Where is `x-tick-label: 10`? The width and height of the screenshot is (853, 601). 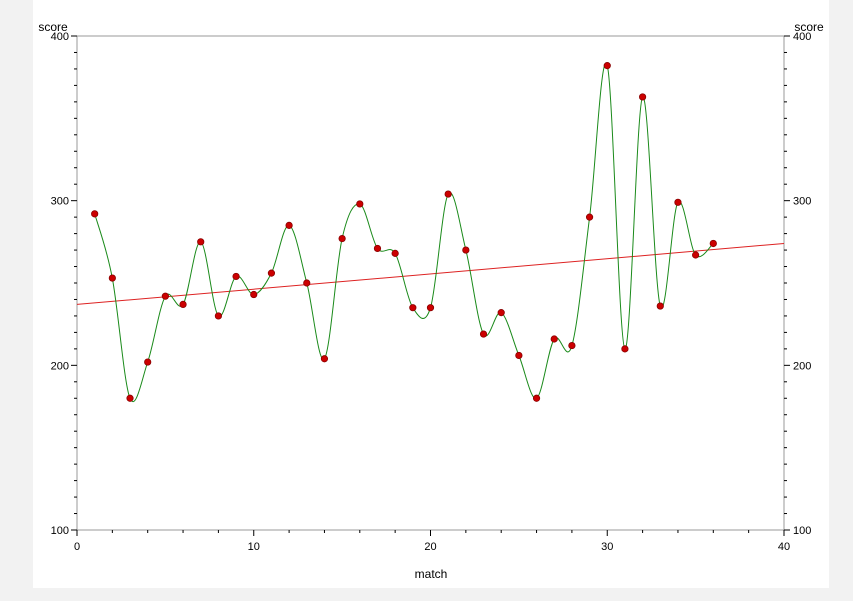 x-tick-label: 10 is located at coordinates (254, 547).